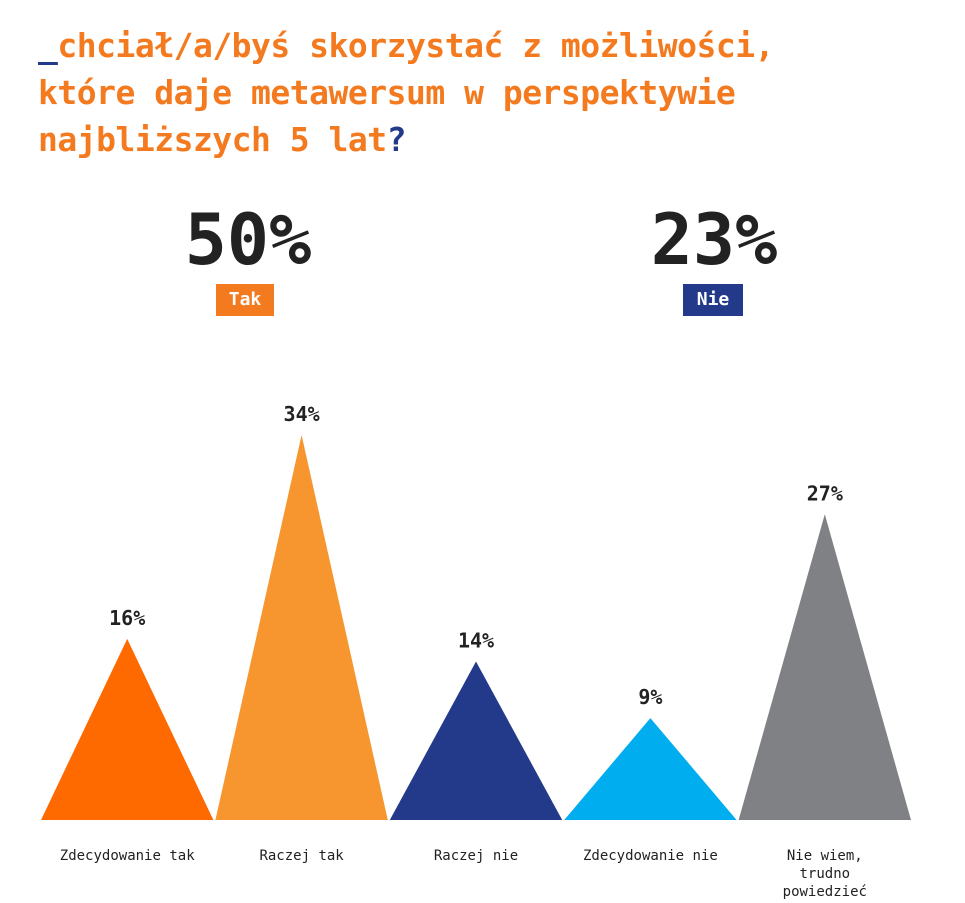  What do you see at coordinates (301, 856) in the screenshot?
I see `category-label-2: Raczej tak` at bounding box center [301, 856].